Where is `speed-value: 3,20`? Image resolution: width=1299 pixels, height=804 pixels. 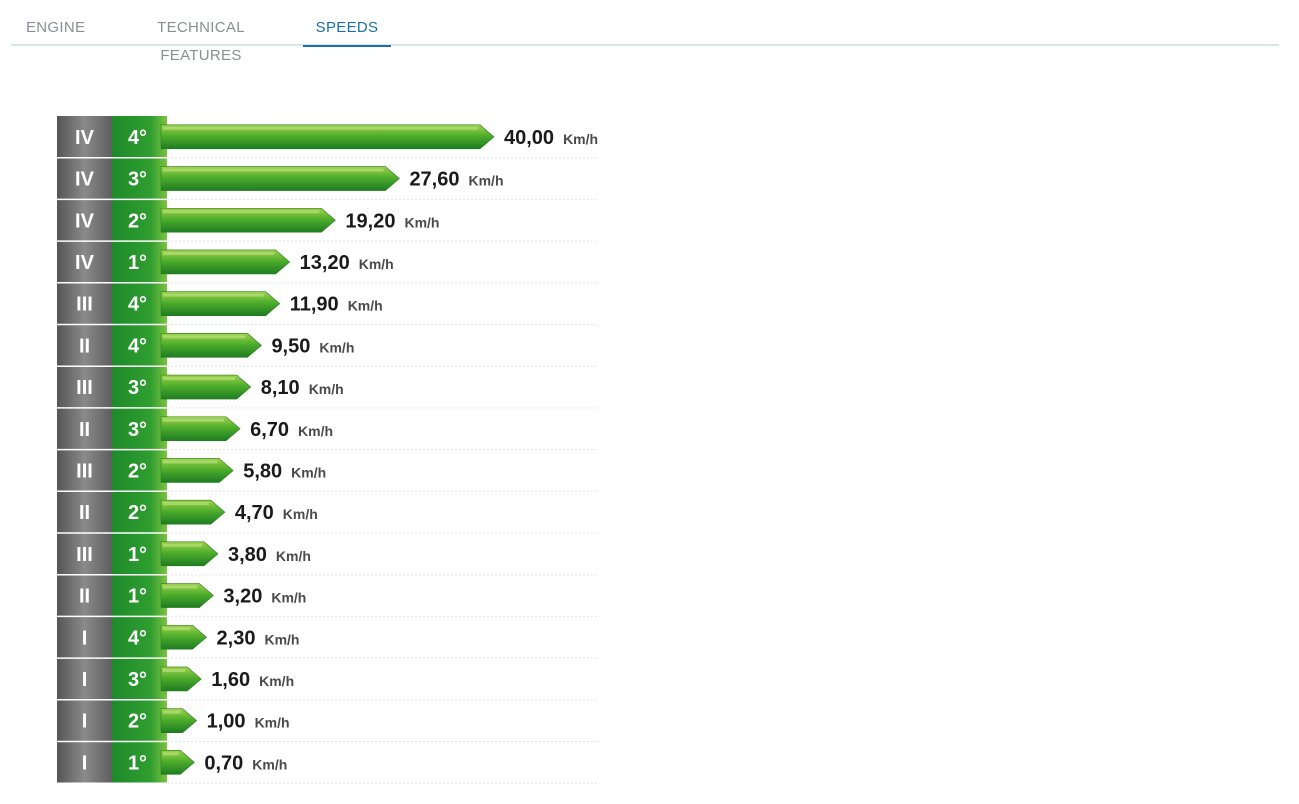 speed-value: 3,20 is located at coordinates (242, 597).